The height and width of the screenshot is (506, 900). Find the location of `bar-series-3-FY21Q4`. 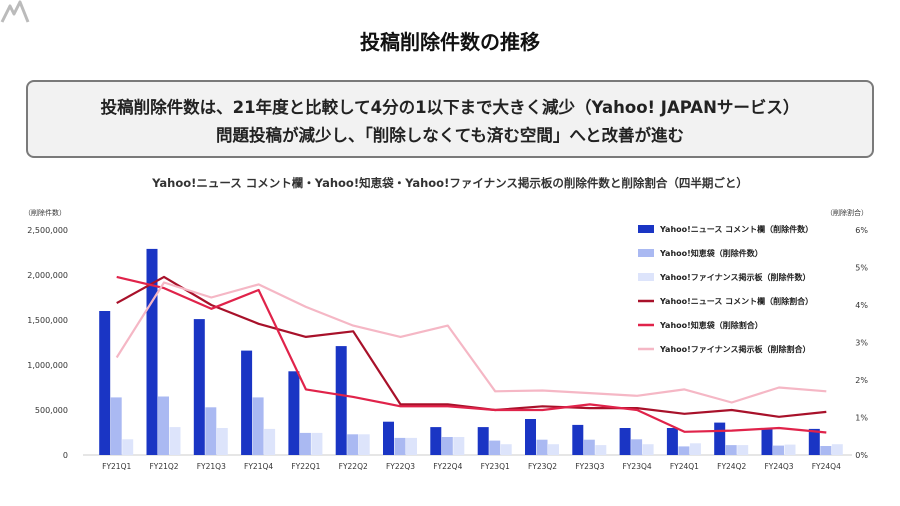

bar-series-3-FY21Q4 is located at coordinates (270, 441).